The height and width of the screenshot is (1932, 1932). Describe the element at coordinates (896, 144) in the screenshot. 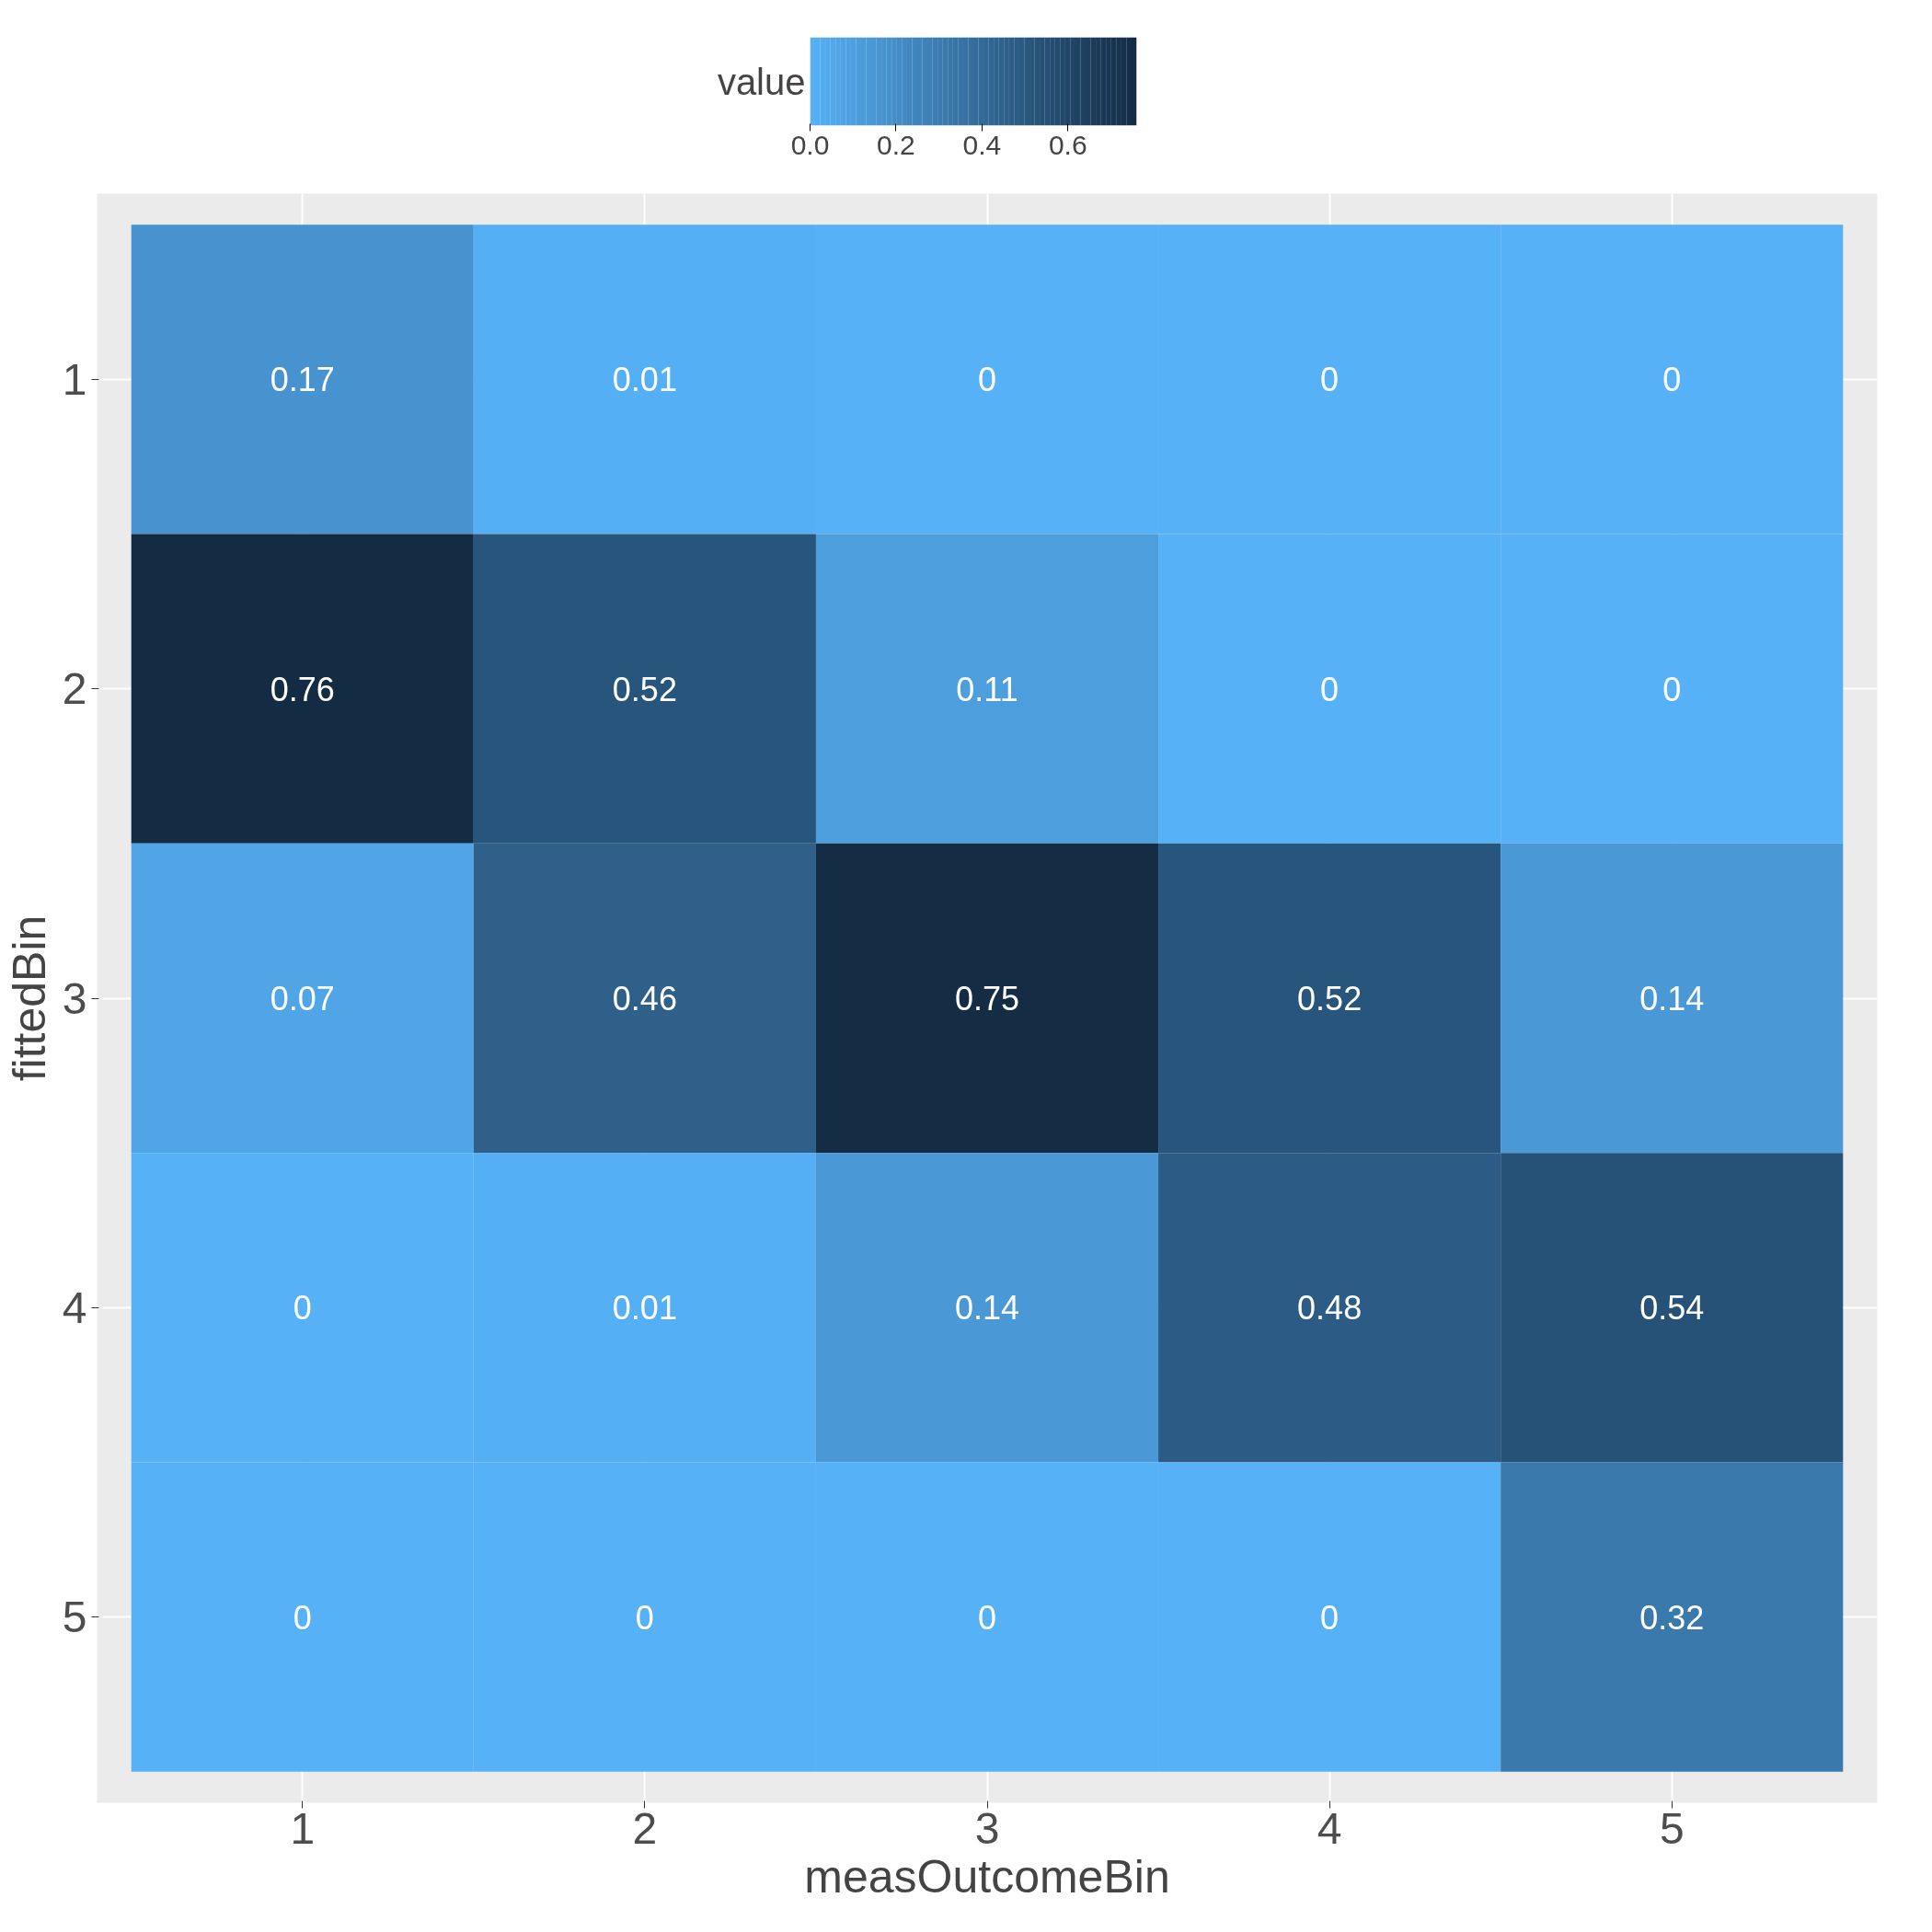

I see `color-bar-label: 0.2` at that location.